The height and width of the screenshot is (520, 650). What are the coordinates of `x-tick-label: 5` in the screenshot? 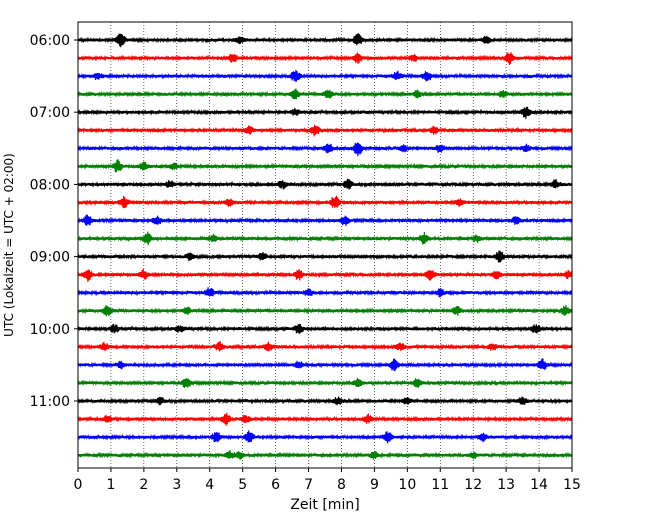 It's located at (242, 485).